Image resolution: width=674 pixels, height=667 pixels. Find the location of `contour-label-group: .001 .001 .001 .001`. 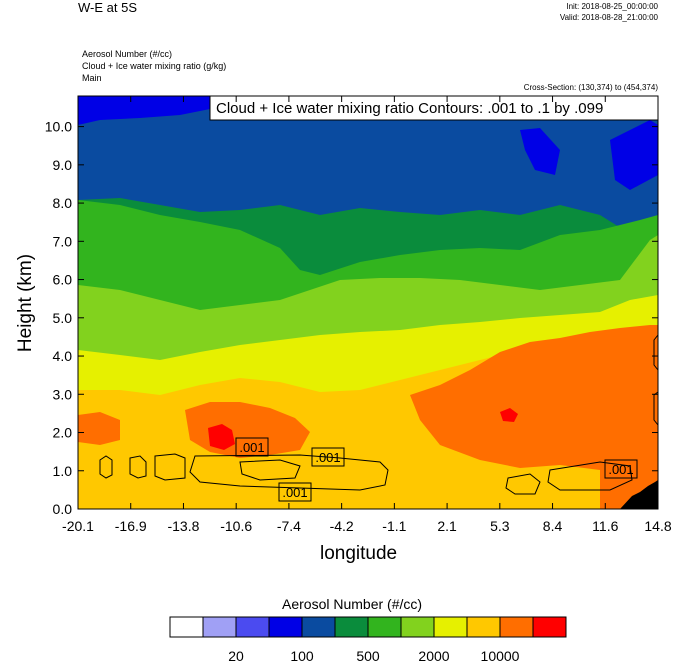

contour-label-group: .001 .001 .001 .001 is located at coordinates (436, 469).